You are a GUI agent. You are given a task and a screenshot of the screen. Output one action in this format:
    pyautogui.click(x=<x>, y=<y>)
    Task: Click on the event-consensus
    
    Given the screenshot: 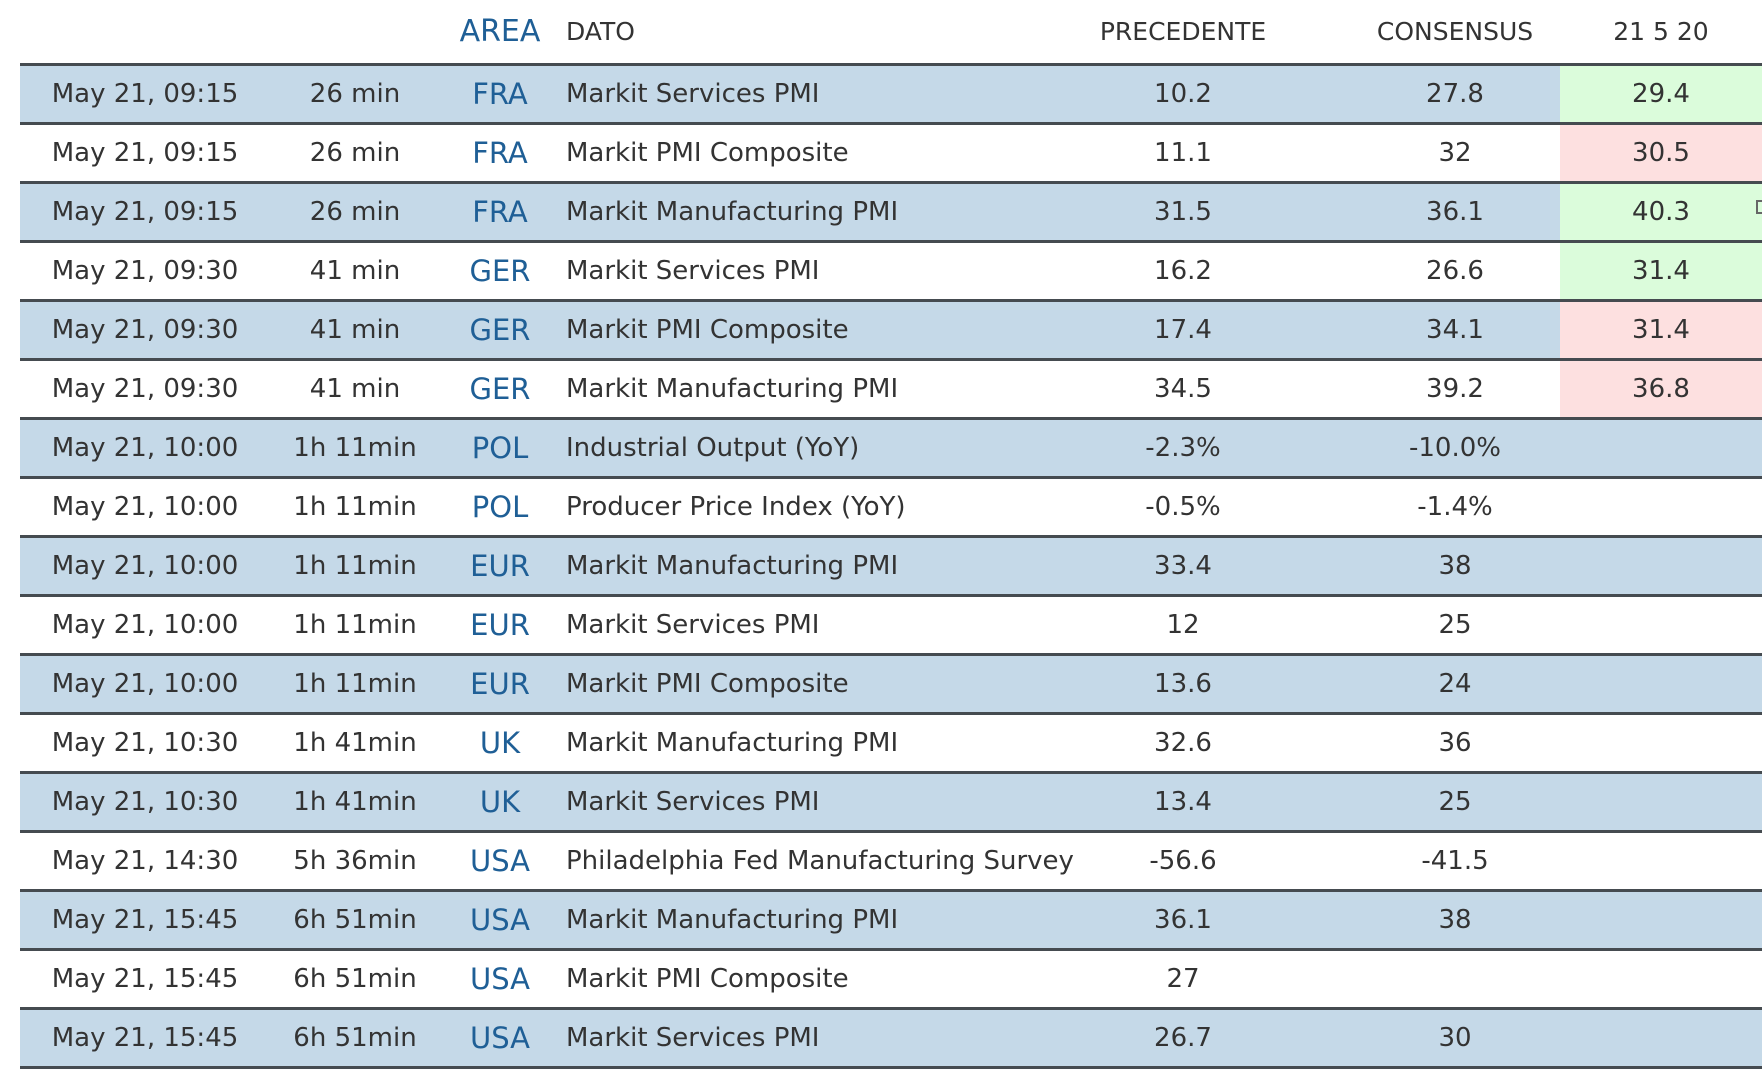 What is the action you would take?
    pyautogui.click(x=1455, y=979)
    